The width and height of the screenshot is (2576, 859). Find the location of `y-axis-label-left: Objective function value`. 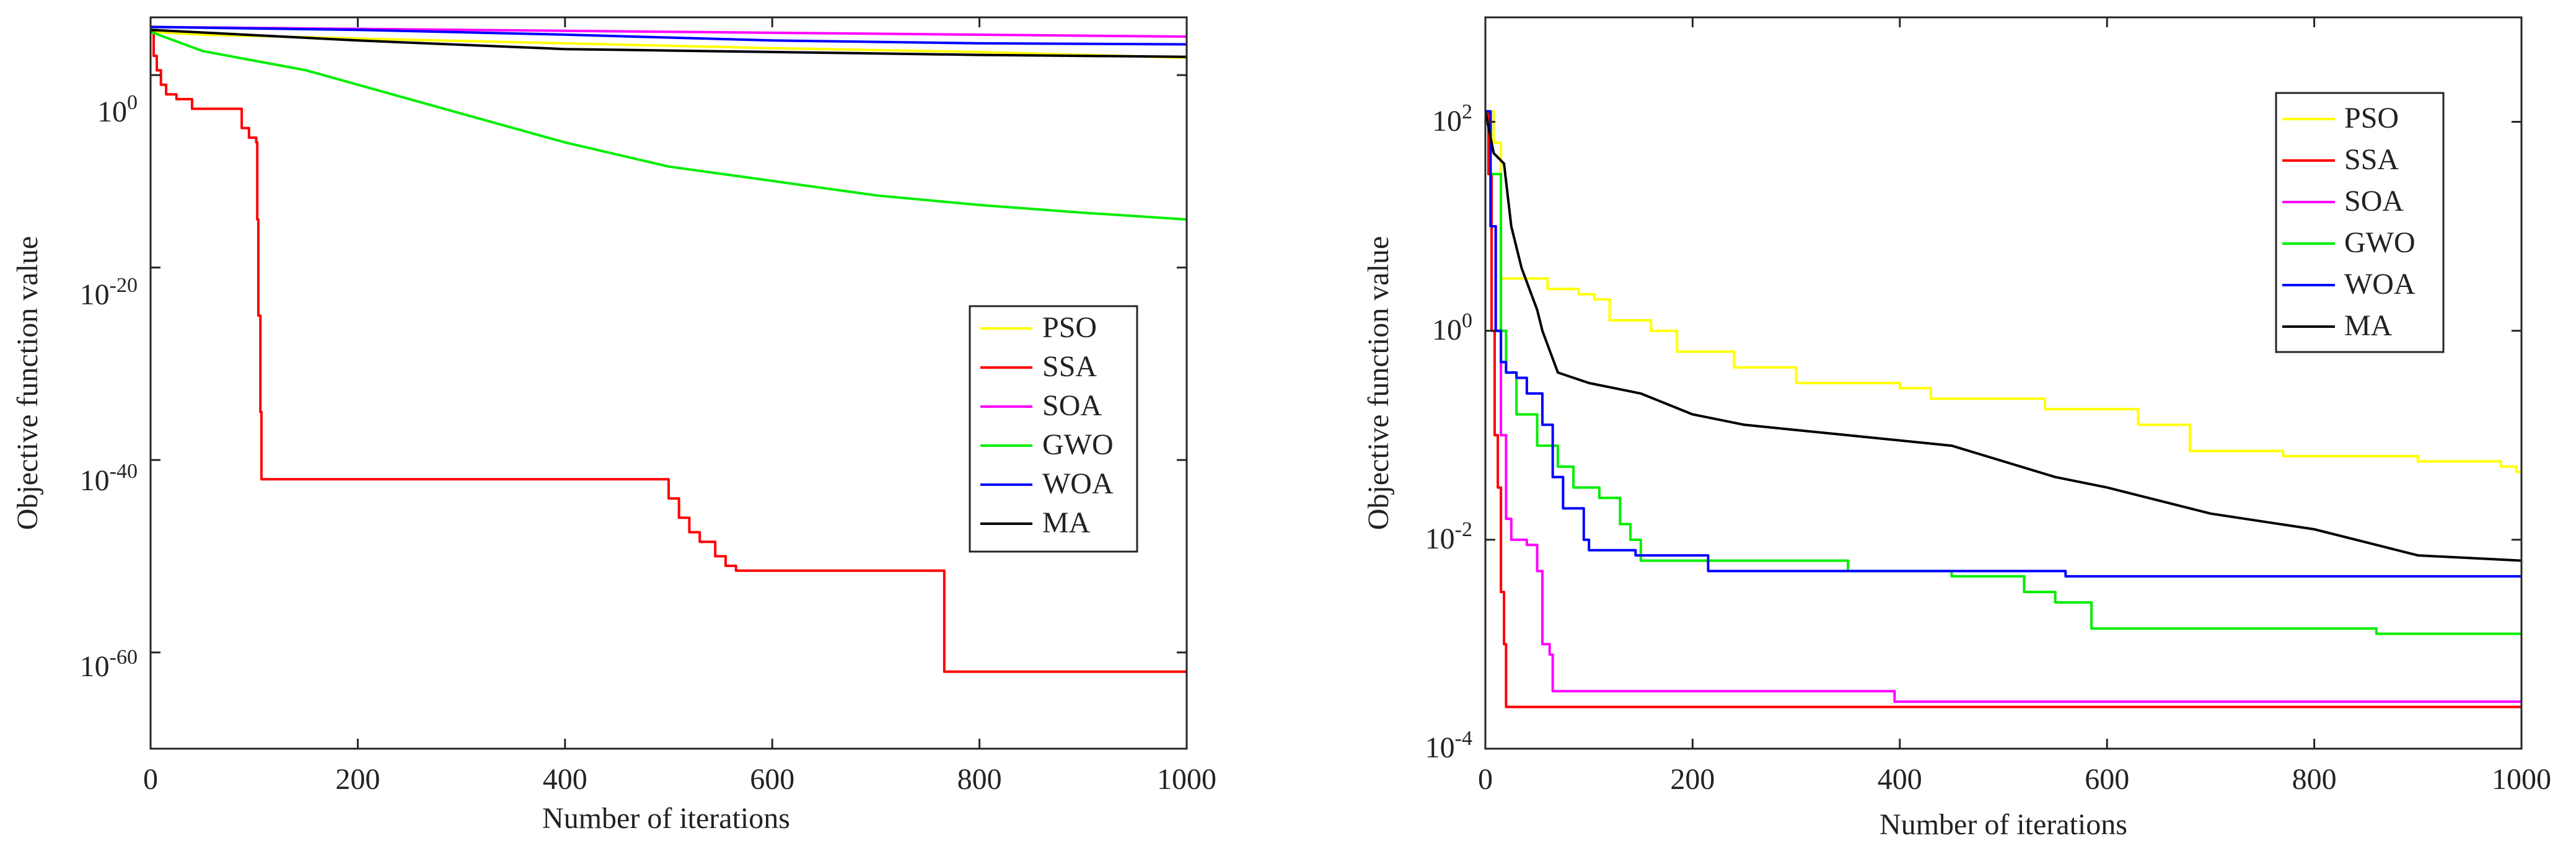

y-axis-label-left: Objective function value is located at coordinates (28, 383).